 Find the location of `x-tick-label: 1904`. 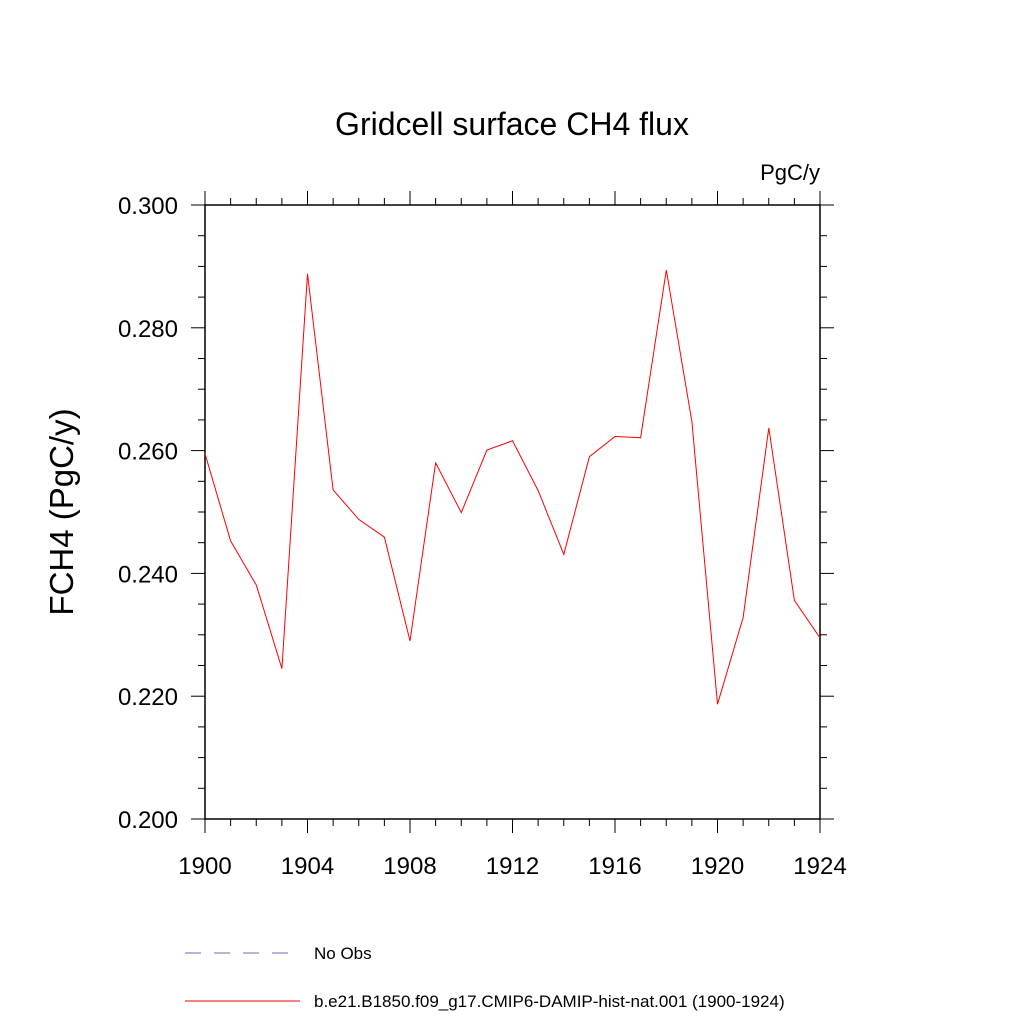

x-tick-label: 1904 is located at coordinates (307, 866).